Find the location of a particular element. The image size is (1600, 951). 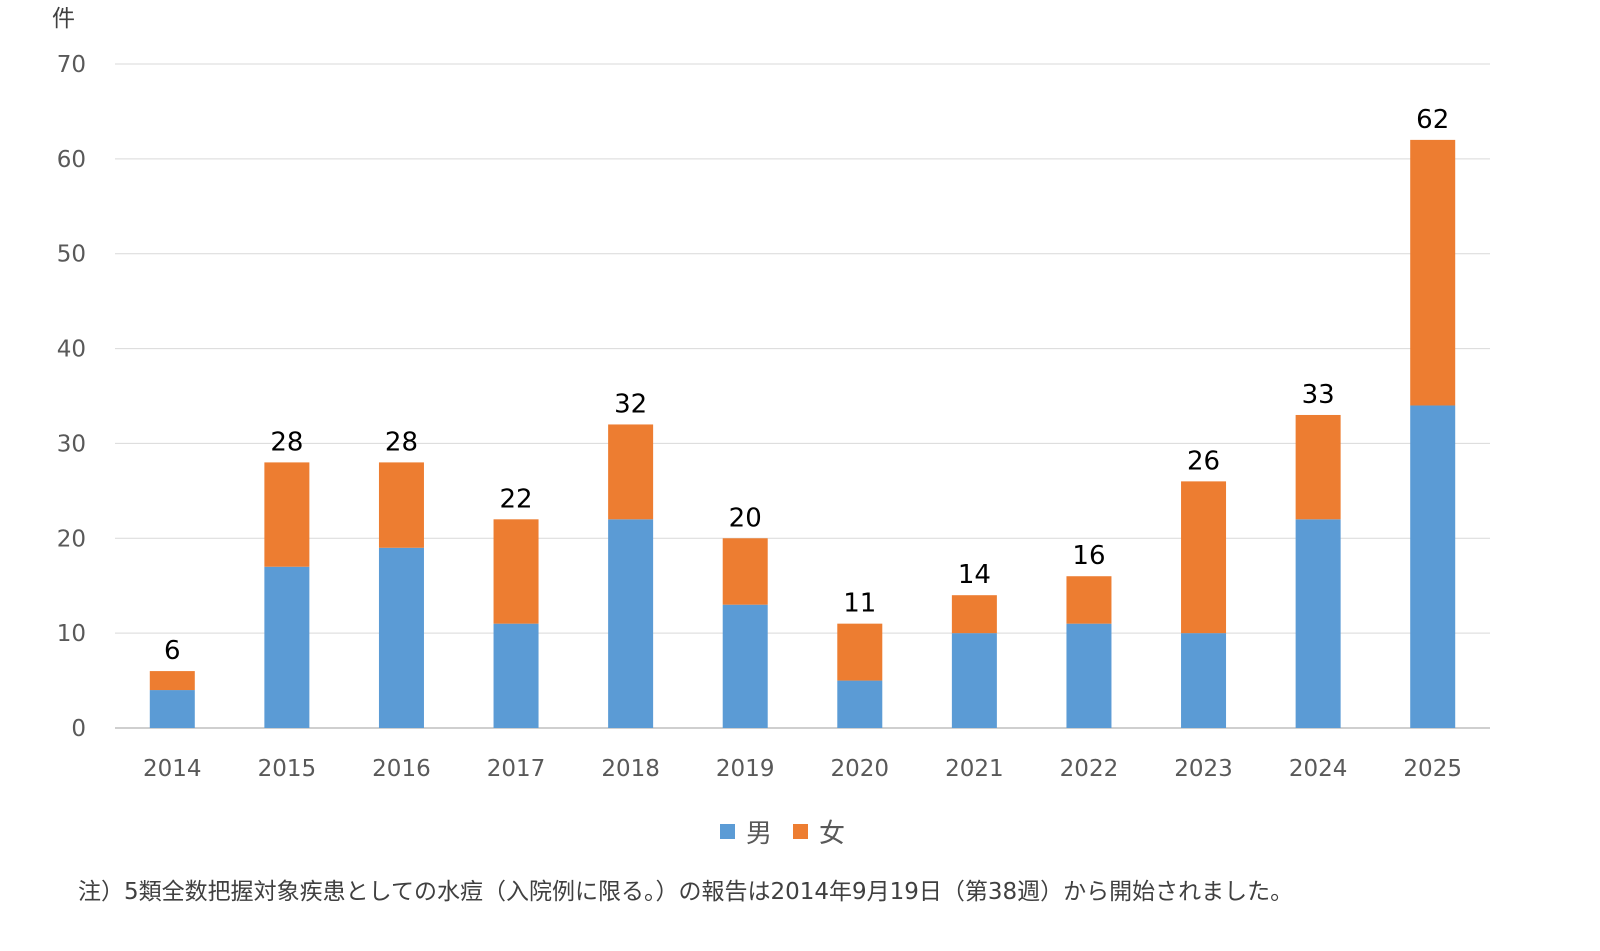

bar-female-2016 is located at coordinates (401, 505).